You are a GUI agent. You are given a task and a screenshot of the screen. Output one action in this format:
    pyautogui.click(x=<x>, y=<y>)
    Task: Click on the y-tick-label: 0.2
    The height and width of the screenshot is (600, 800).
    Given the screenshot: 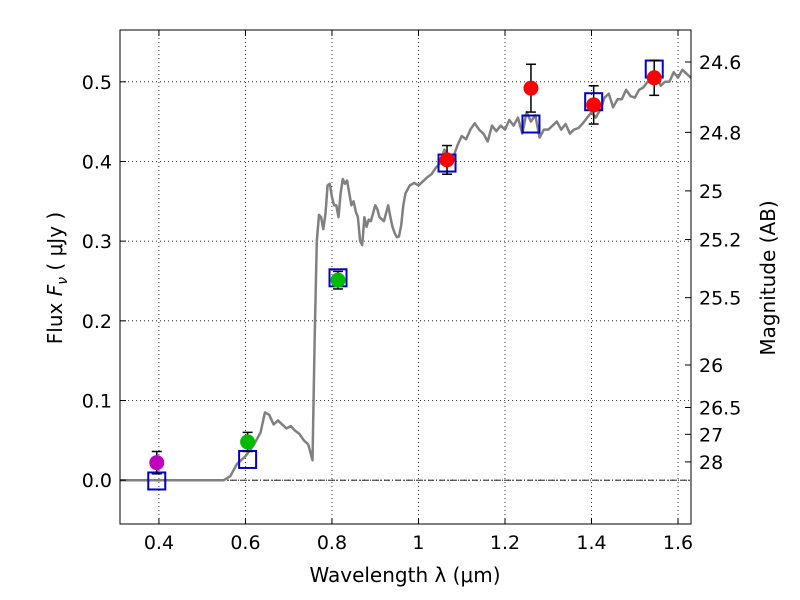 What is the action you would take?
    pyautogui.click(x=97, y=322)
    